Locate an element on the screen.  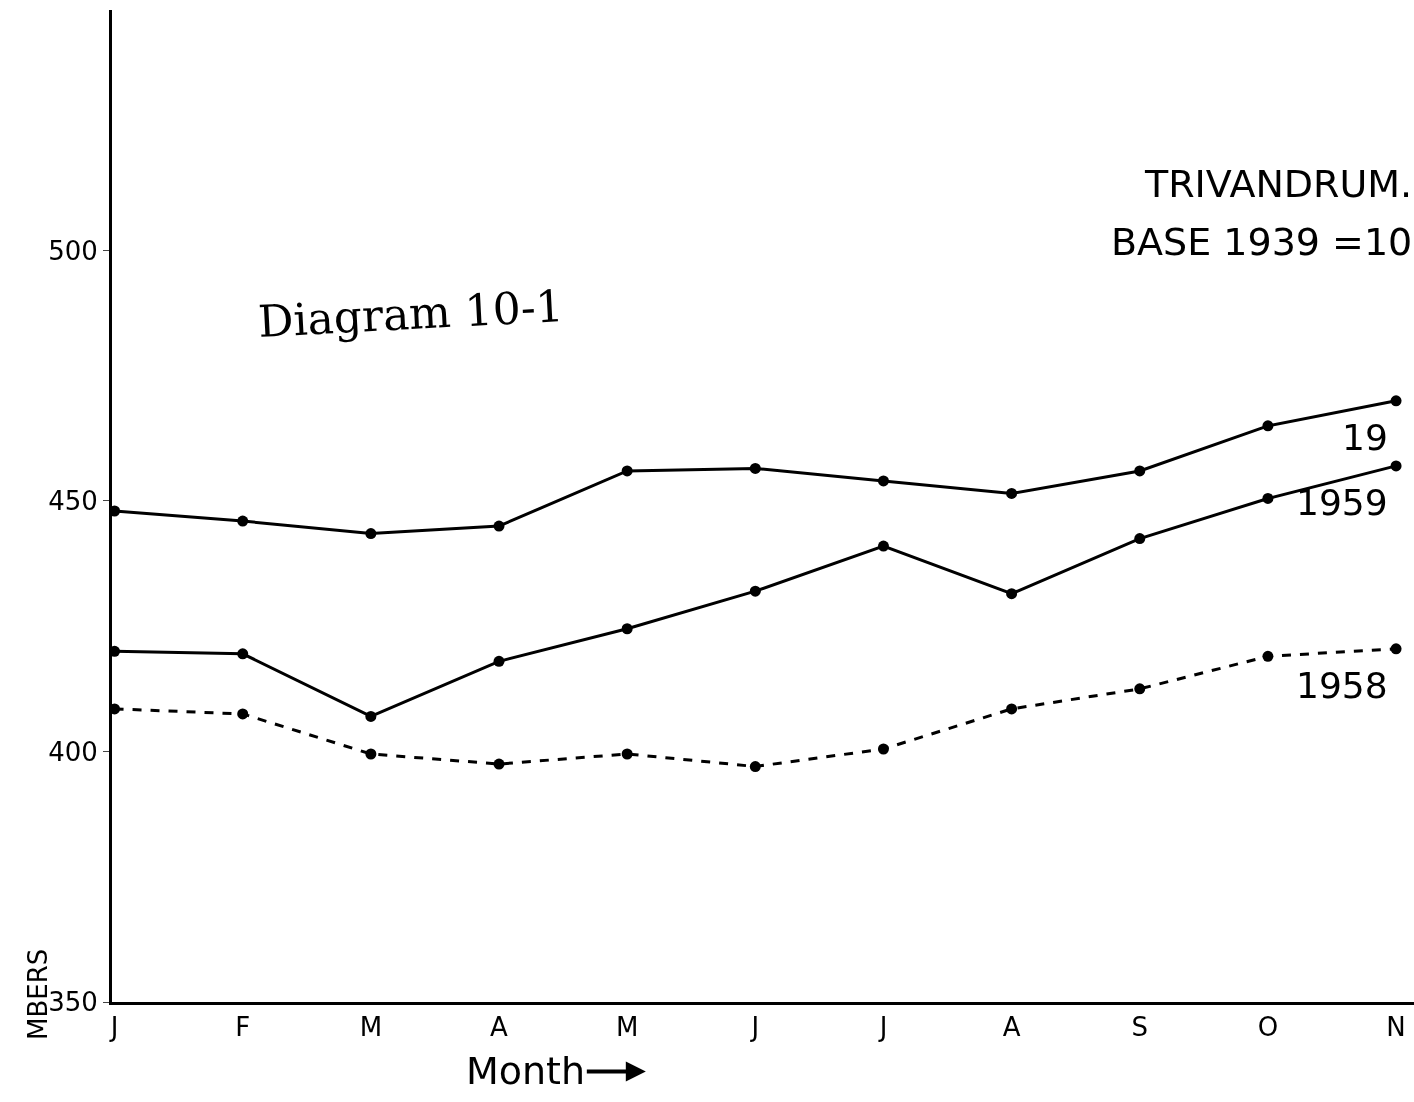
text: BASE 1939 =10 is located at coordinates (1262, 242).